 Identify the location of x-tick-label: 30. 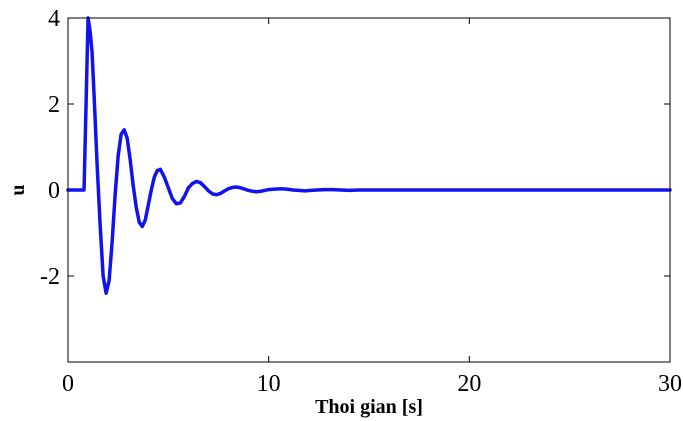
(670, 384).